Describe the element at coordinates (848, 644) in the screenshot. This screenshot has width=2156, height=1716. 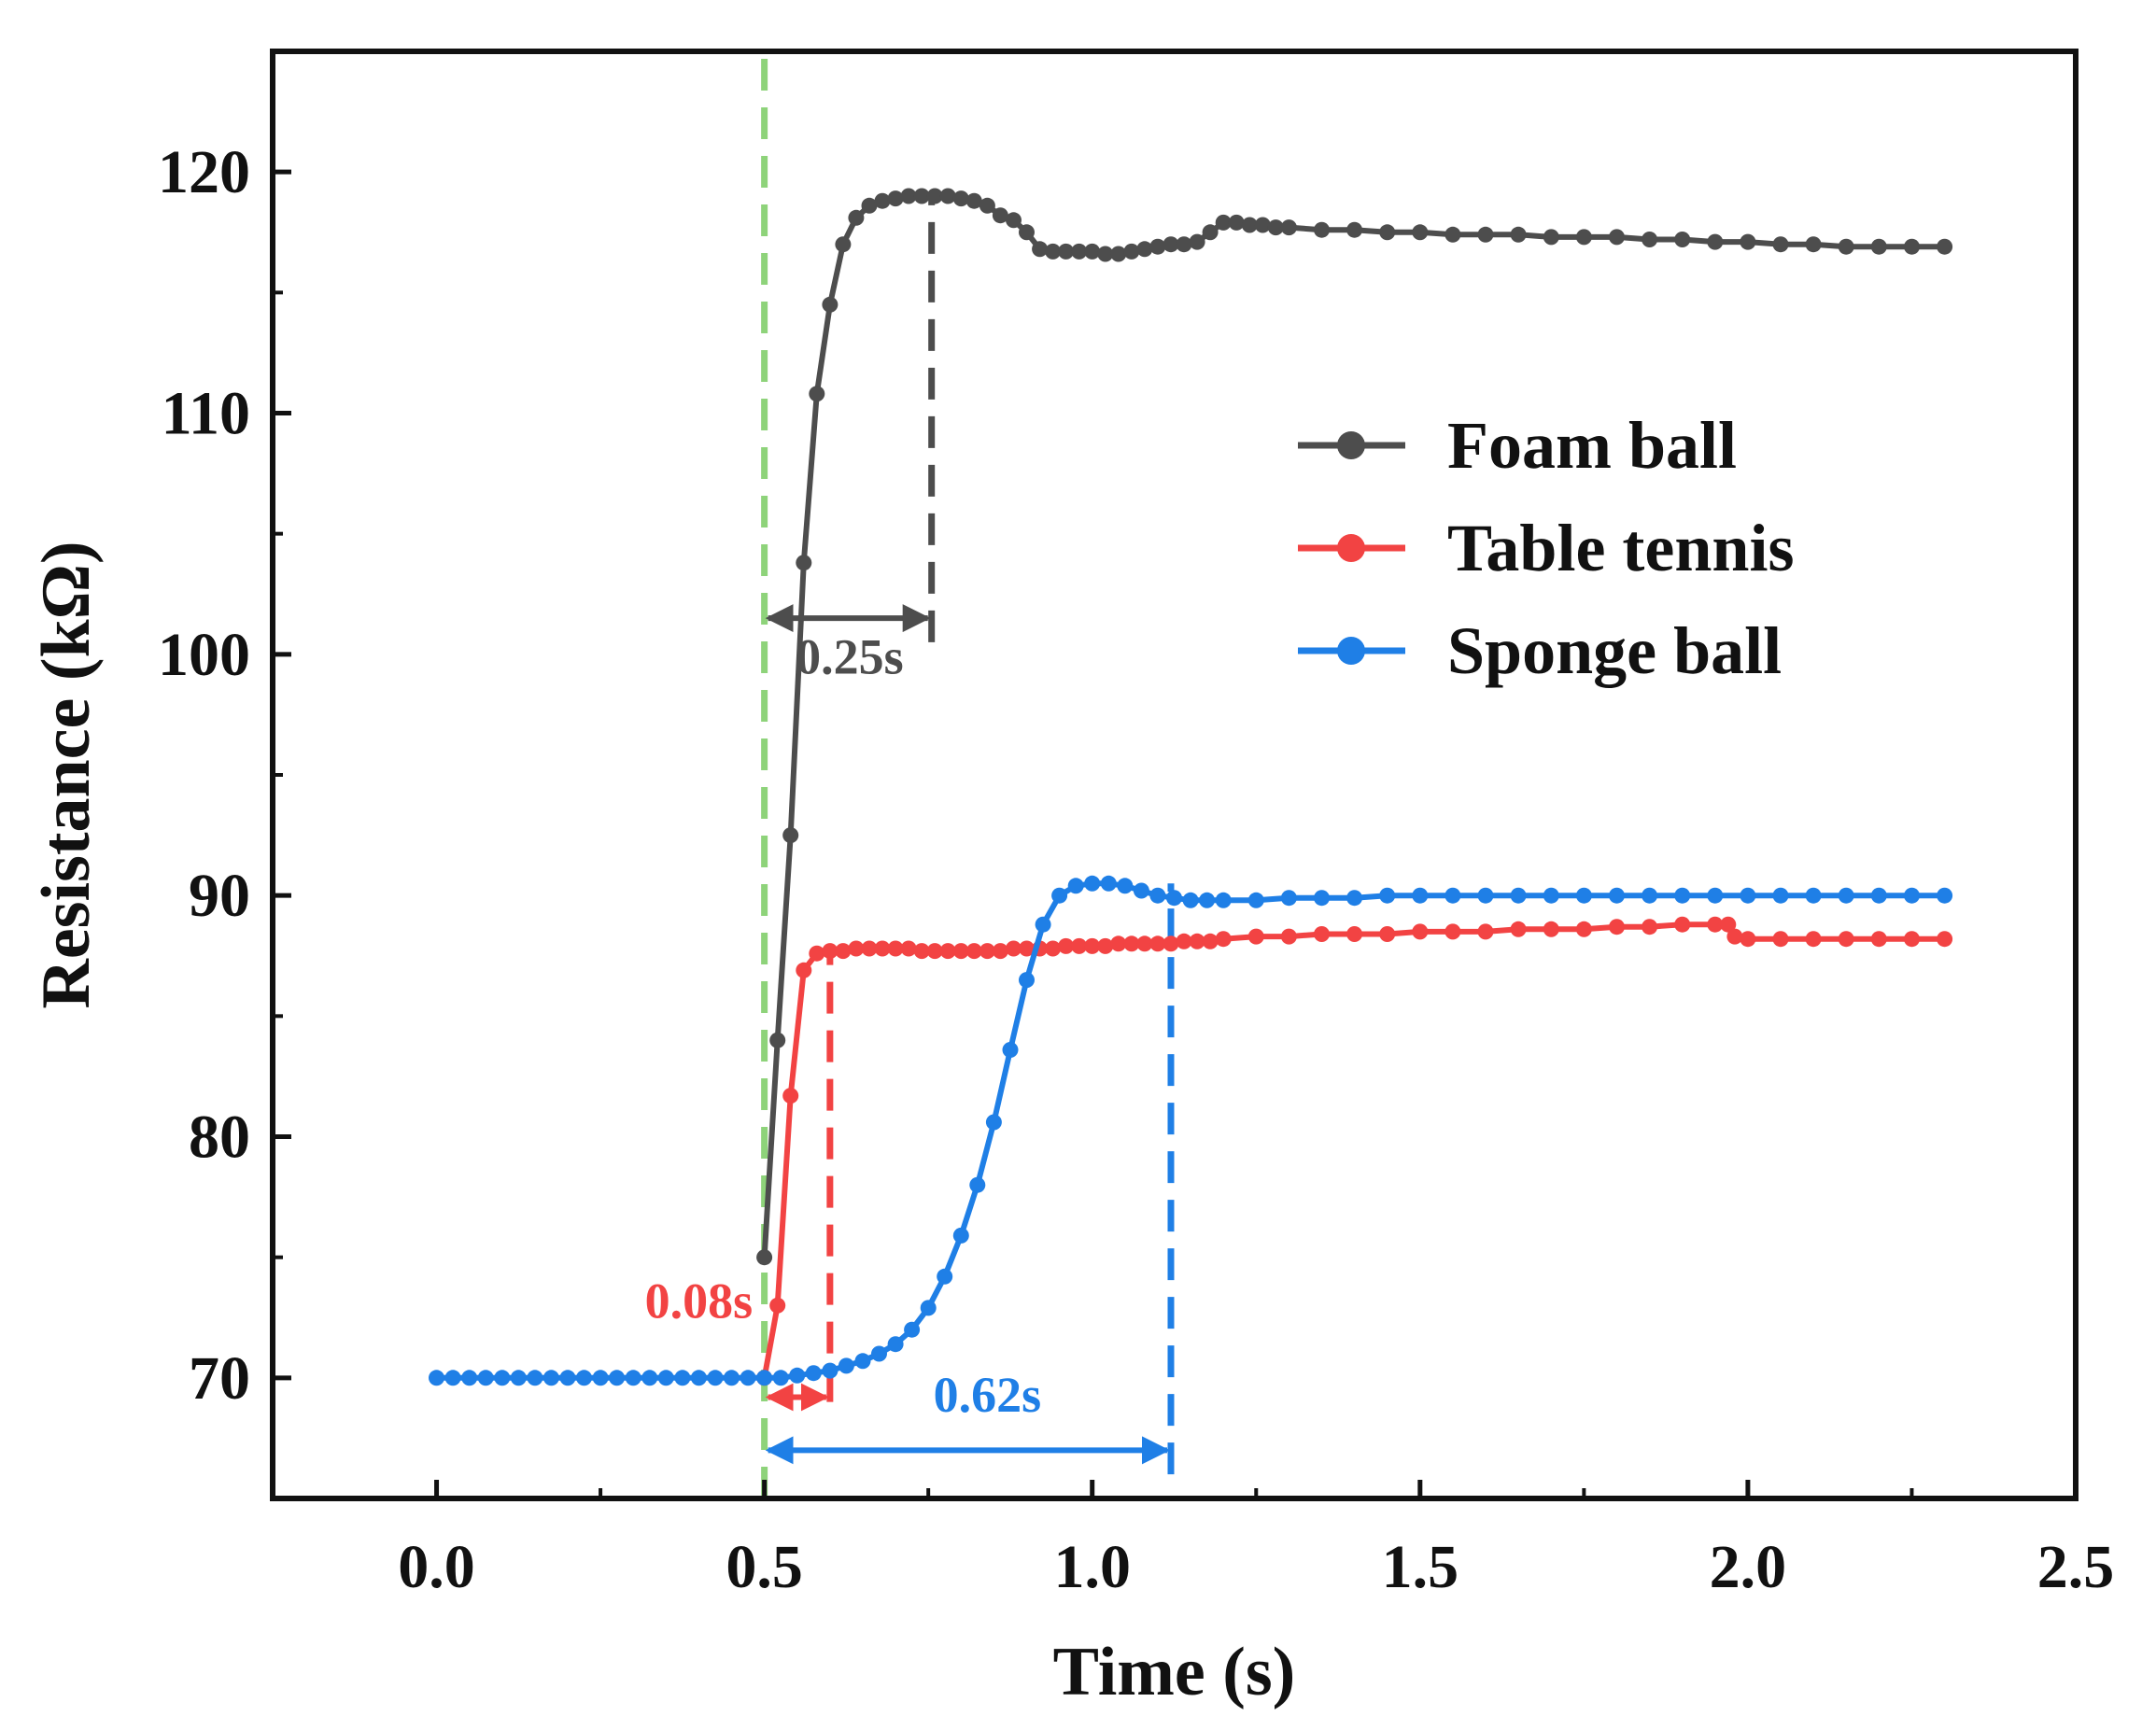
I see `annotation-1: 0.25s` at that location.